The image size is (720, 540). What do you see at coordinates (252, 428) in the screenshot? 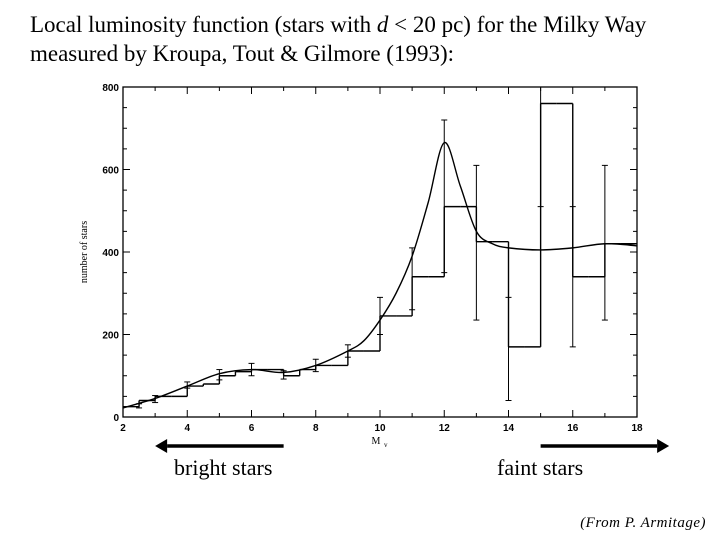
I see `x-tick-label: 6` at bounding box center [252, 428].